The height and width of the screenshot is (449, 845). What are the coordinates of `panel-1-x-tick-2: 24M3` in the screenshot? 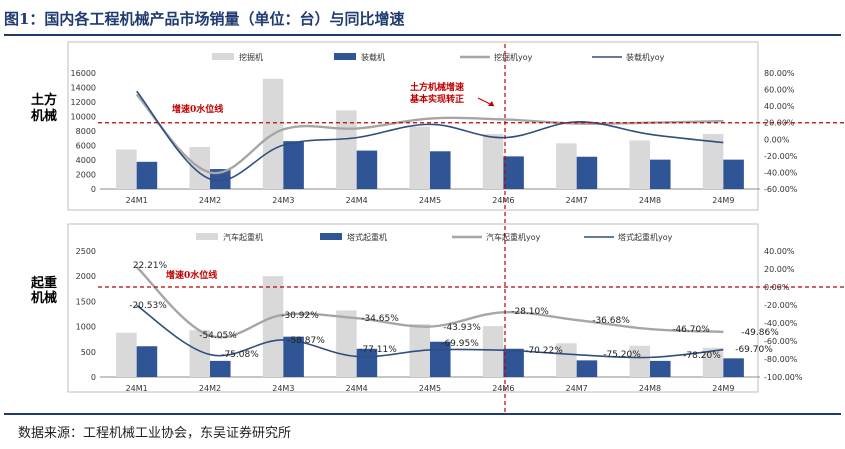 It's located at (283, 200).